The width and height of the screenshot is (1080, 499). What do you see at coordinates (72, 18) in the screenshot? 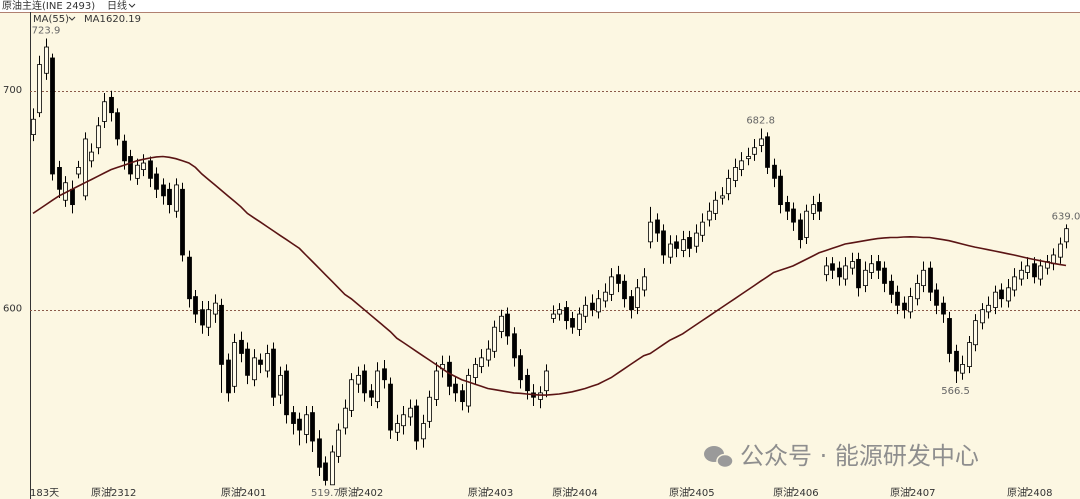
I see `indicator-chevron` at bounding box center [72, 18].